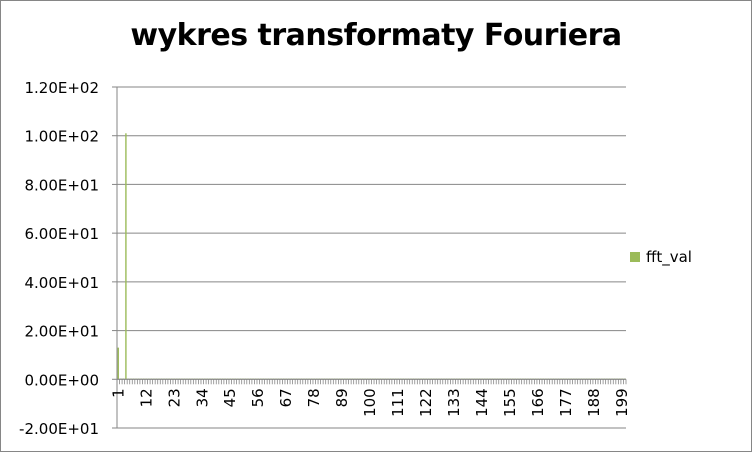 This screenshot has width=752, height=452. I want to click on legend-label-fft-val: fft_val, so click(669, 257).